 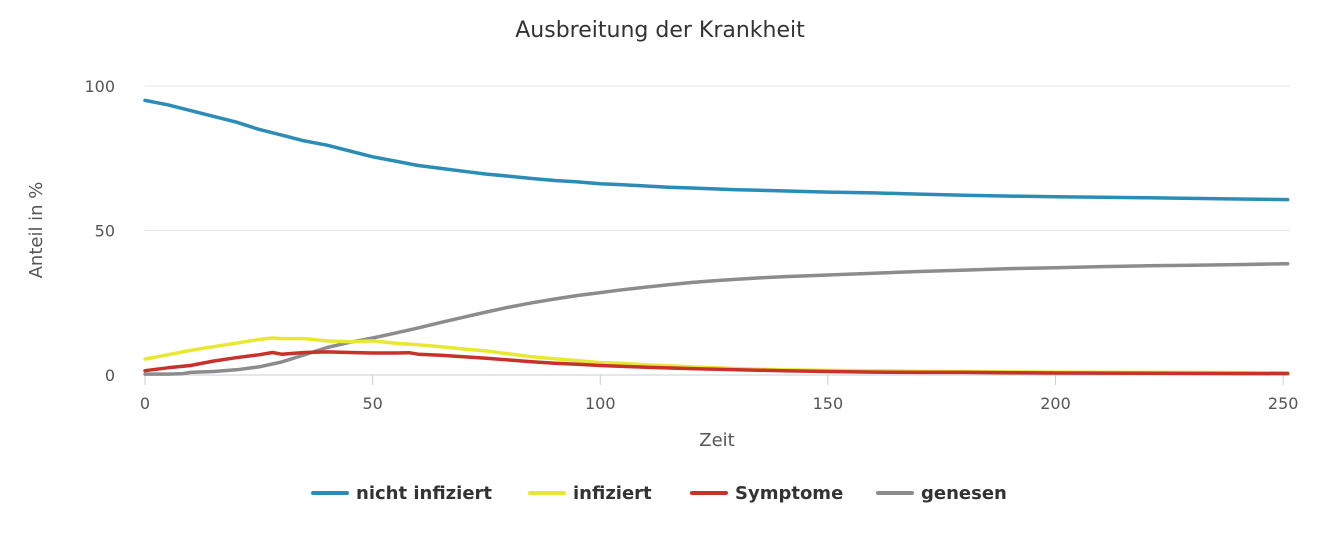 What do you see at coordinates (145, 403) in the screenshot?
I see `x-tick-label: 0` at bounding box center [145, 403].